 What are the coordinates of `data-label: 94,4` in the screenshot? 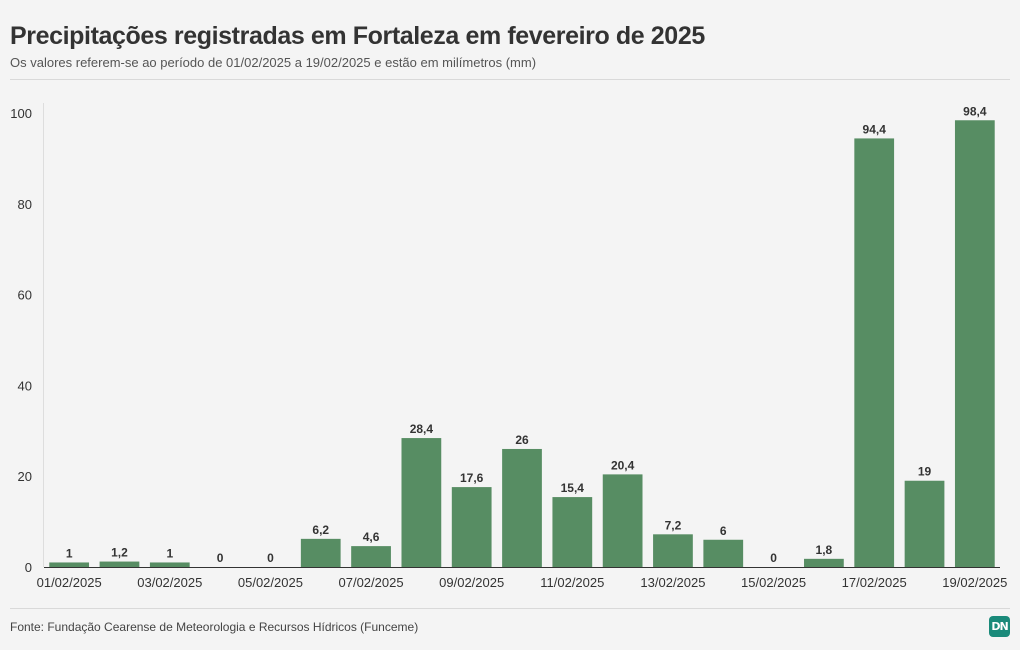 It's located at (875, 129).